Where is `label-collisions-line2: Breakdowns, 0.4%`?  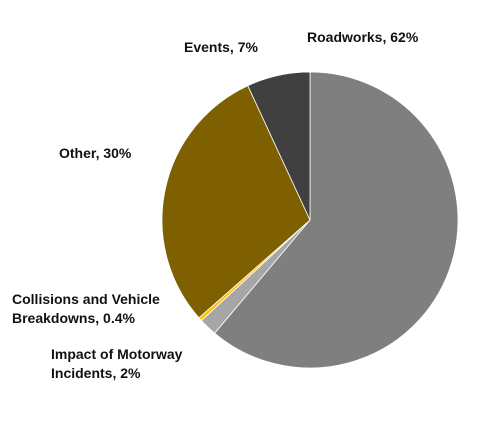 label-collisions-line2: Breakdowns, 0.4% is located at coordinates (73, 318).